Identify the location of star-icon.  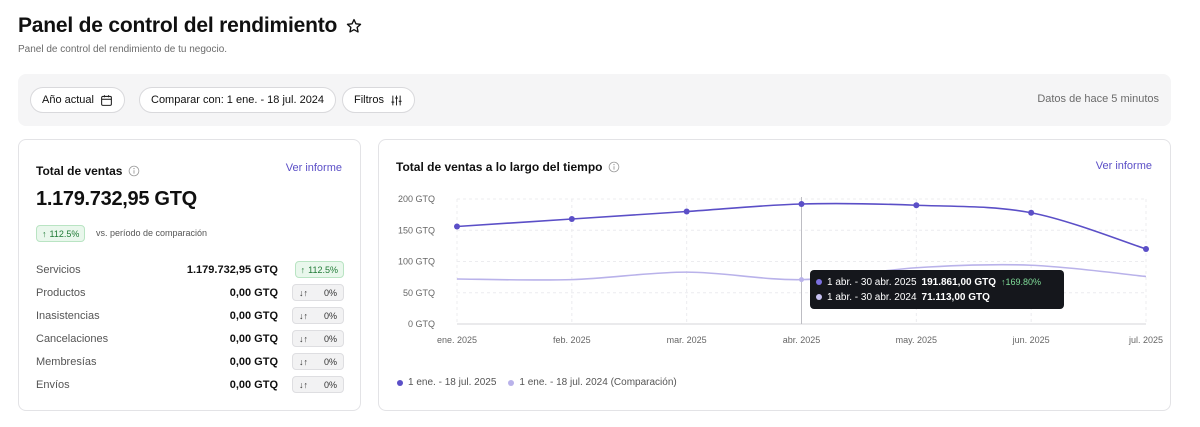
(354, 26).